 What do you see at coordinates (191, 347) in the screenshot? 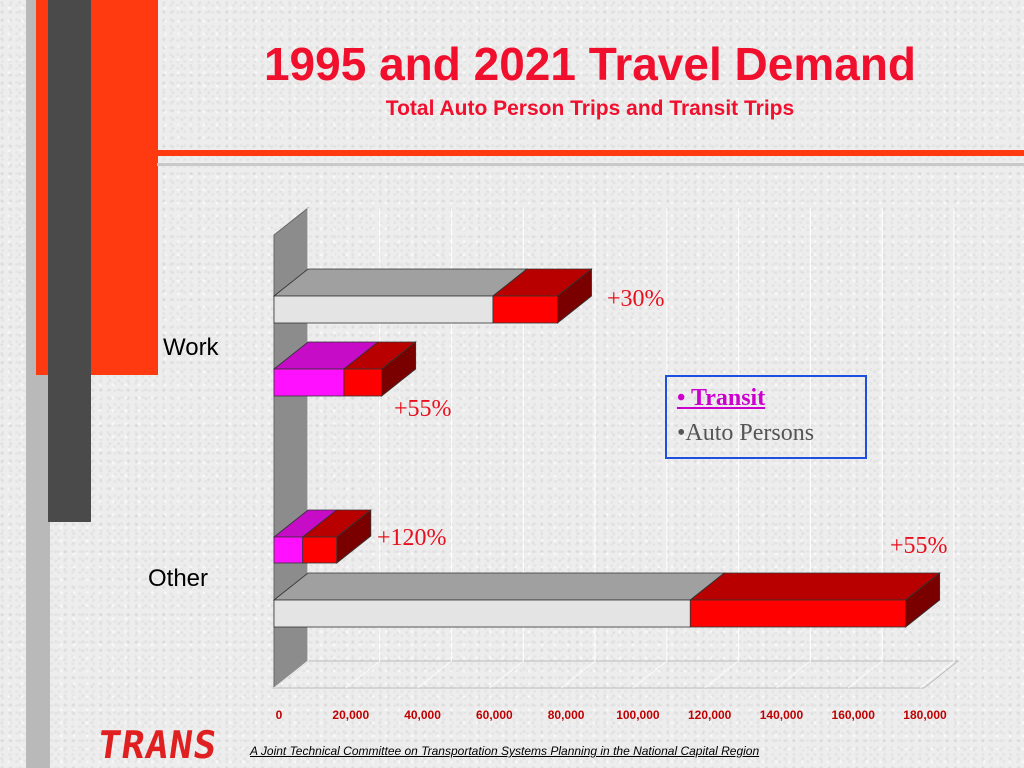
I see `category-label-work: Work` at bounding box center [191, 347].